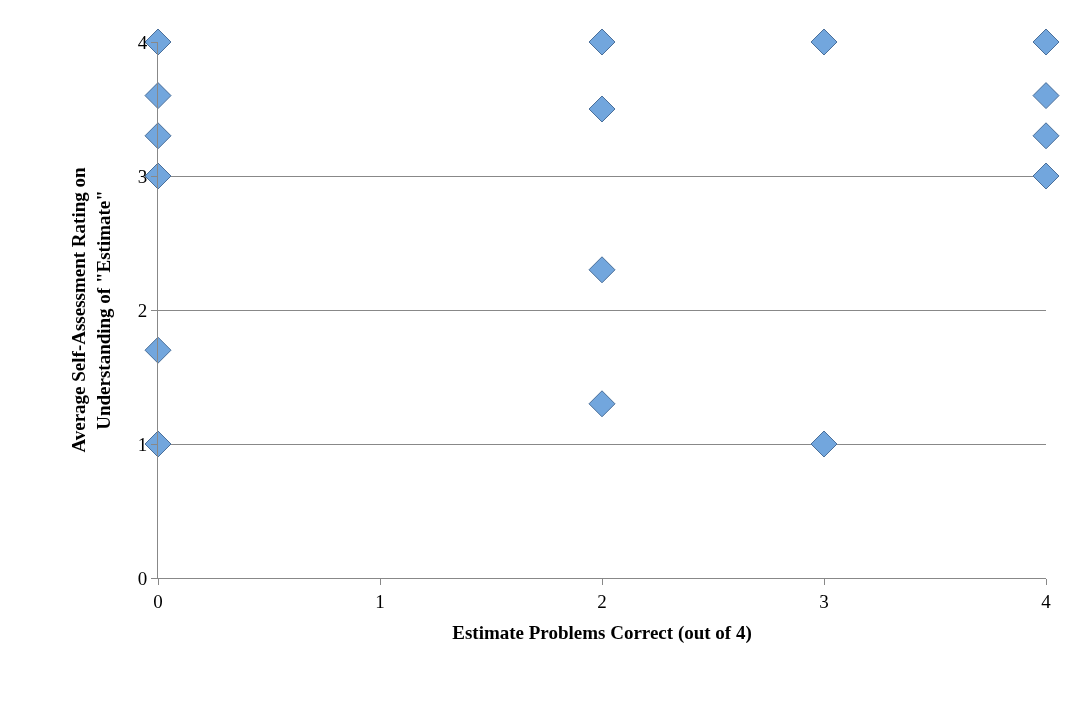  Describe the element at coordinates (380, 601) in the screenshot. I see `x-tick-label: 1` at that location.